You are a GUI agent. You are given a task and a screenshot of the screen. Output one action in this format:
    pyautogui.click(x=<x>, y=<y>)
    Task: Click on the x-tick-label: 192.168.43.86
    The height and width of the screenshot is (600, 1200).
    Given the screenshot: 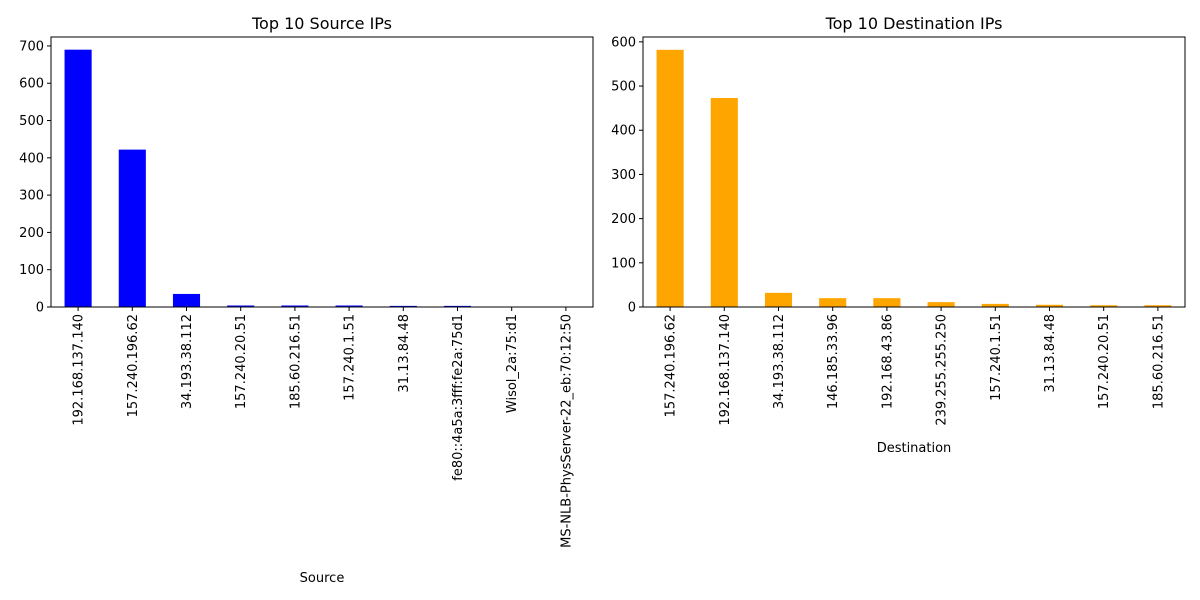 What is the action you would take?
    pyautogui.click(x=887, y=361)
    